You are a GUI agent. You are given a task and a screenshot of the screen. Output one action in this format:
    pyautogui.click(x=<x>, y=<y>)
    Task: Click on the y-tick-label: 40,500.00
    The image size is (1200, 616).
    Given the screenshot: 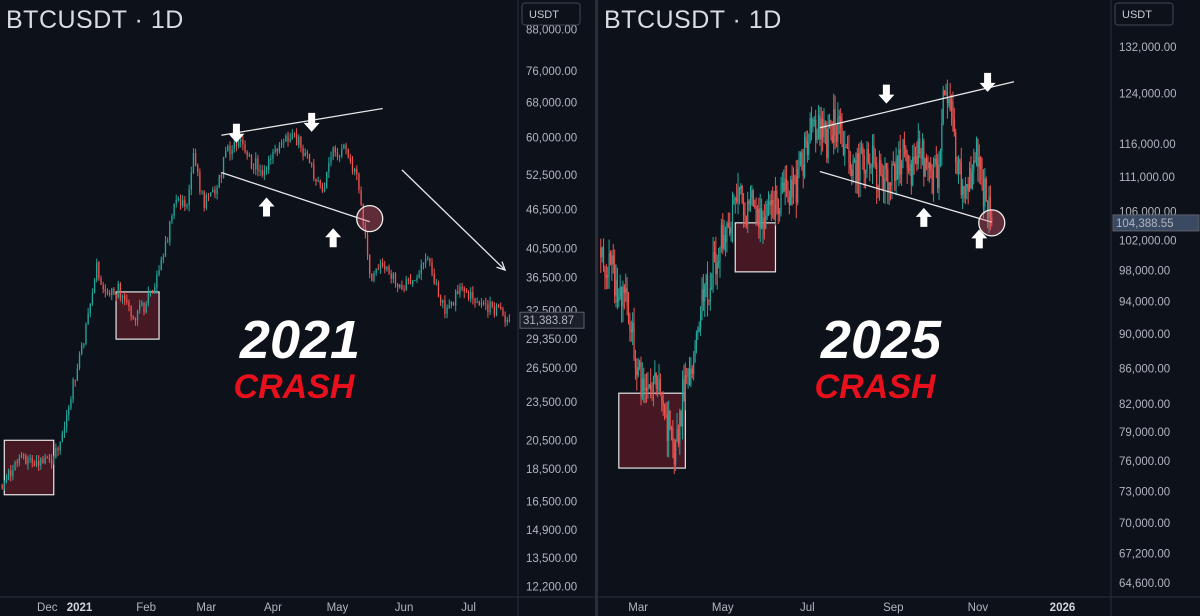 What is the action you would take?
    pyautogui.click(x=551, y=249)
    